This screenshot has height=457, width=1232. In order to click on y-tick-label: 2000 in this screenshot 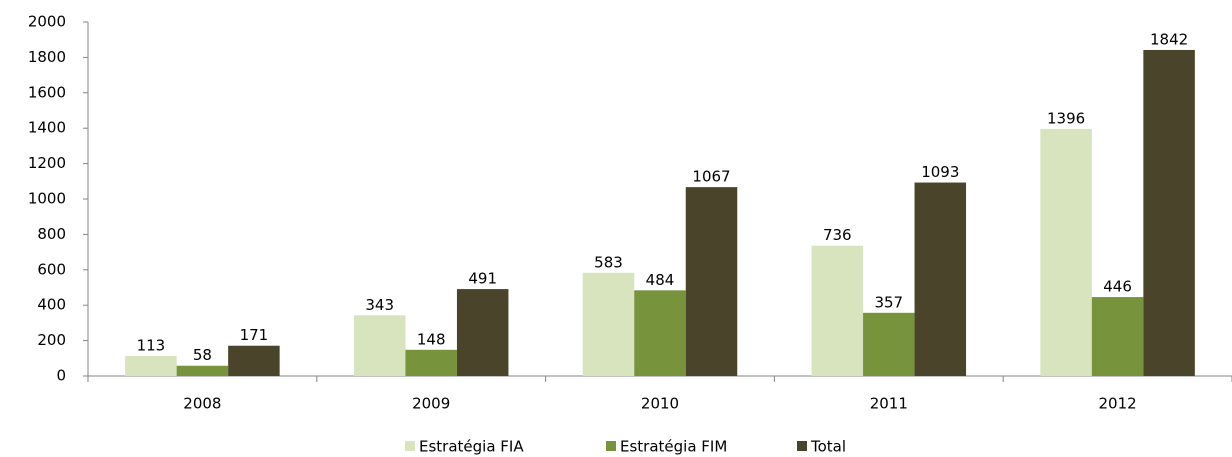, I will do `click(47, 22)`.